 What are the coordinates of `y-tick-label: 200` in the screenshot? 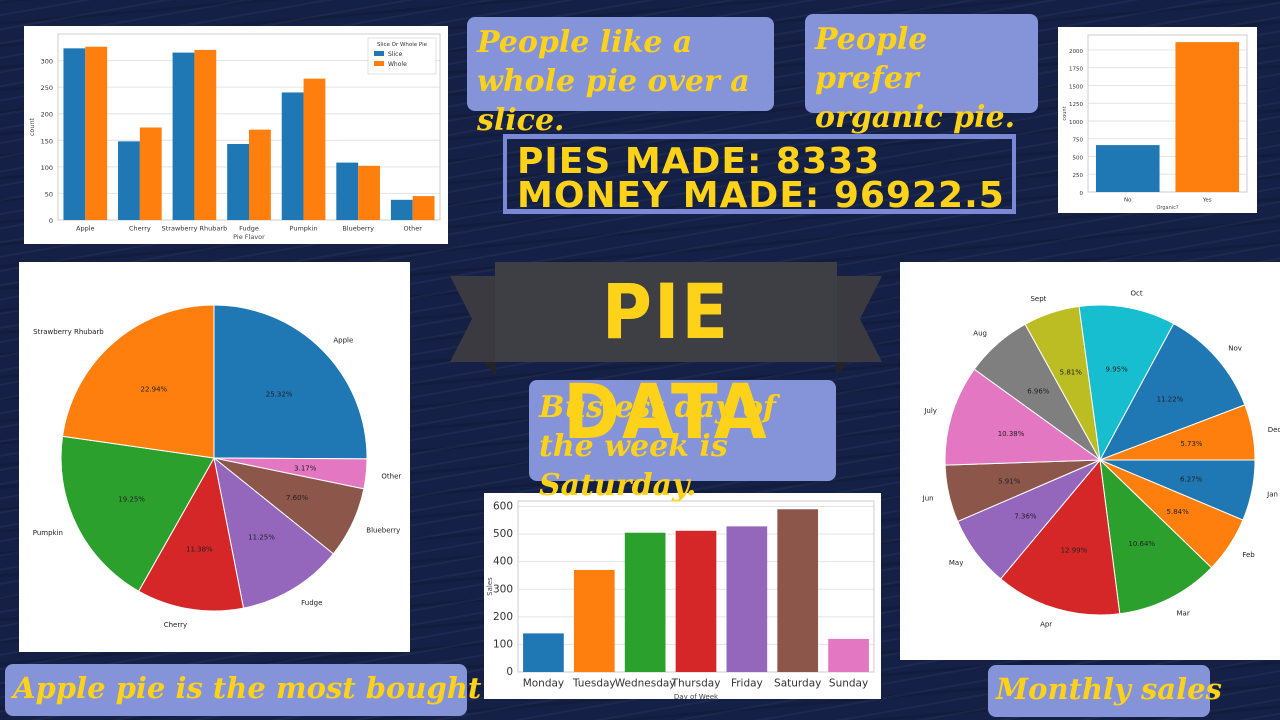 It's located at (503, 617).